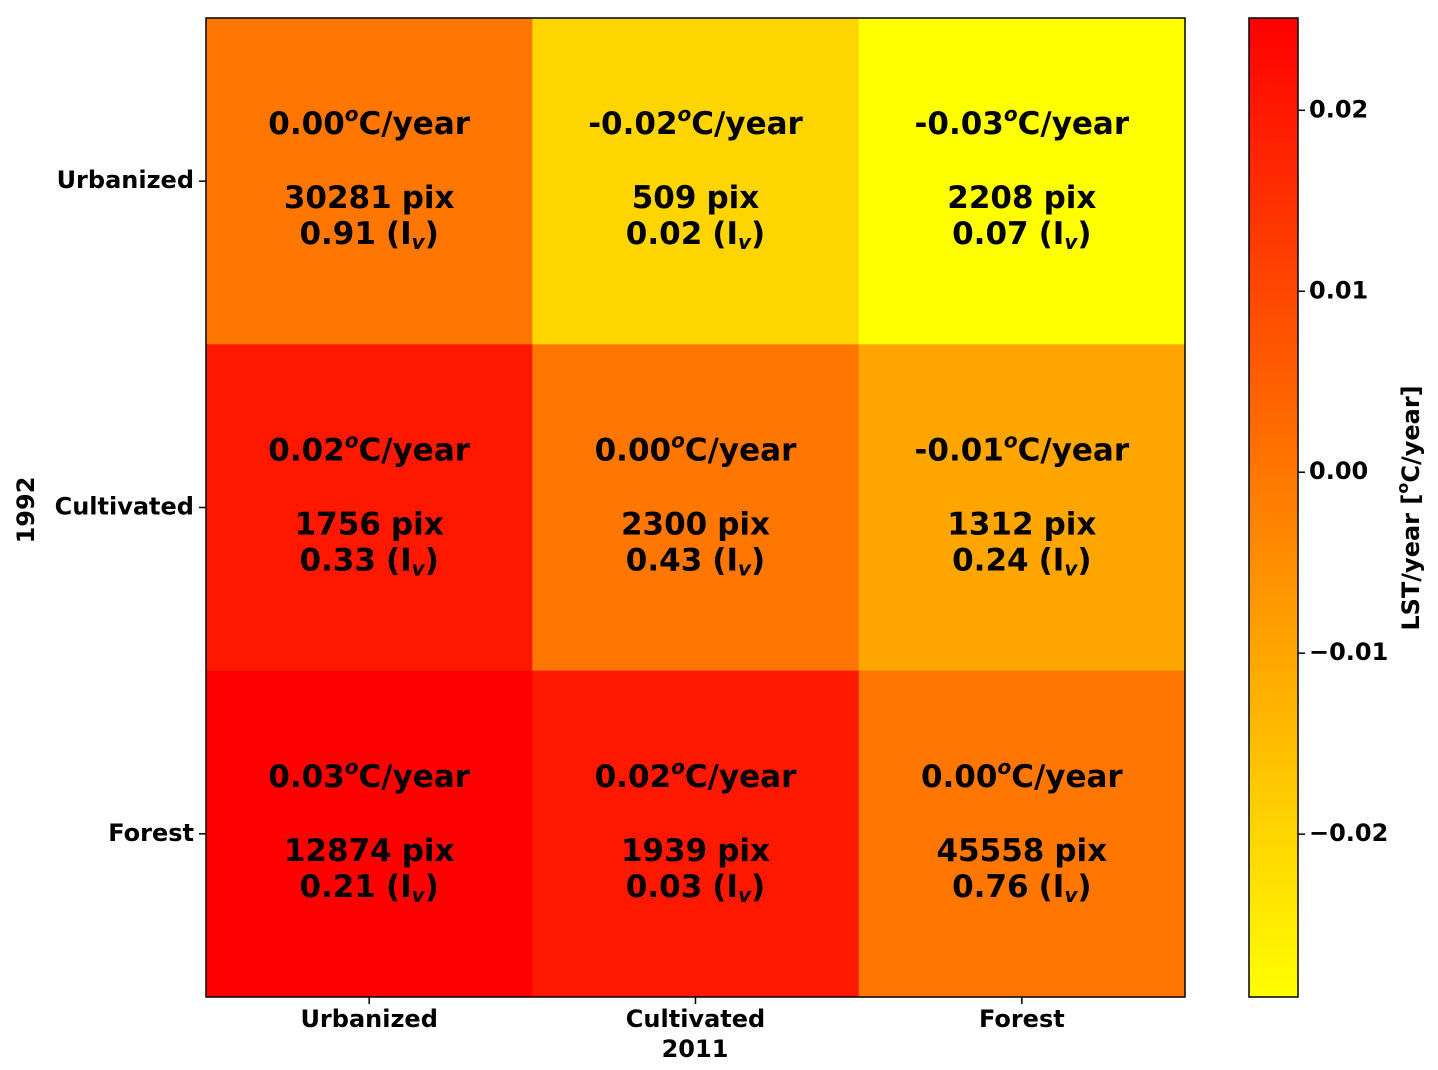 The width and height of the screenshot is (1438, 1070). I want to click on colorbar-label: LST/year [oC/year], so click(1409, 507).